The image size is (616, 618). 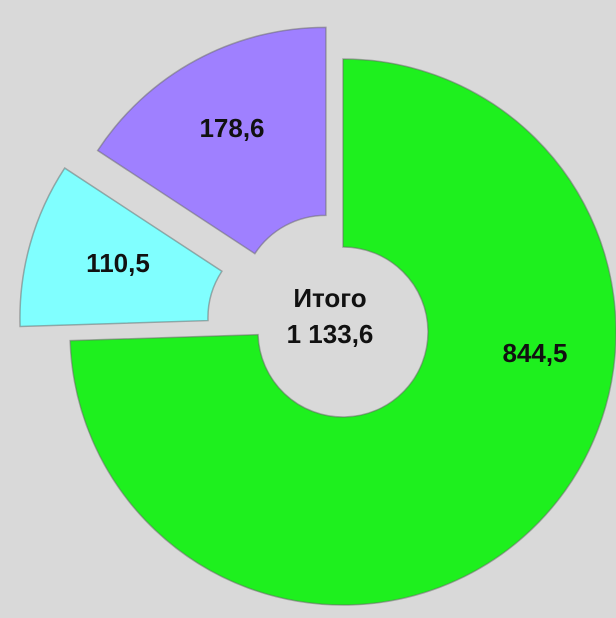 I want to click on center-title: Итого, so click(x=329, y=298).